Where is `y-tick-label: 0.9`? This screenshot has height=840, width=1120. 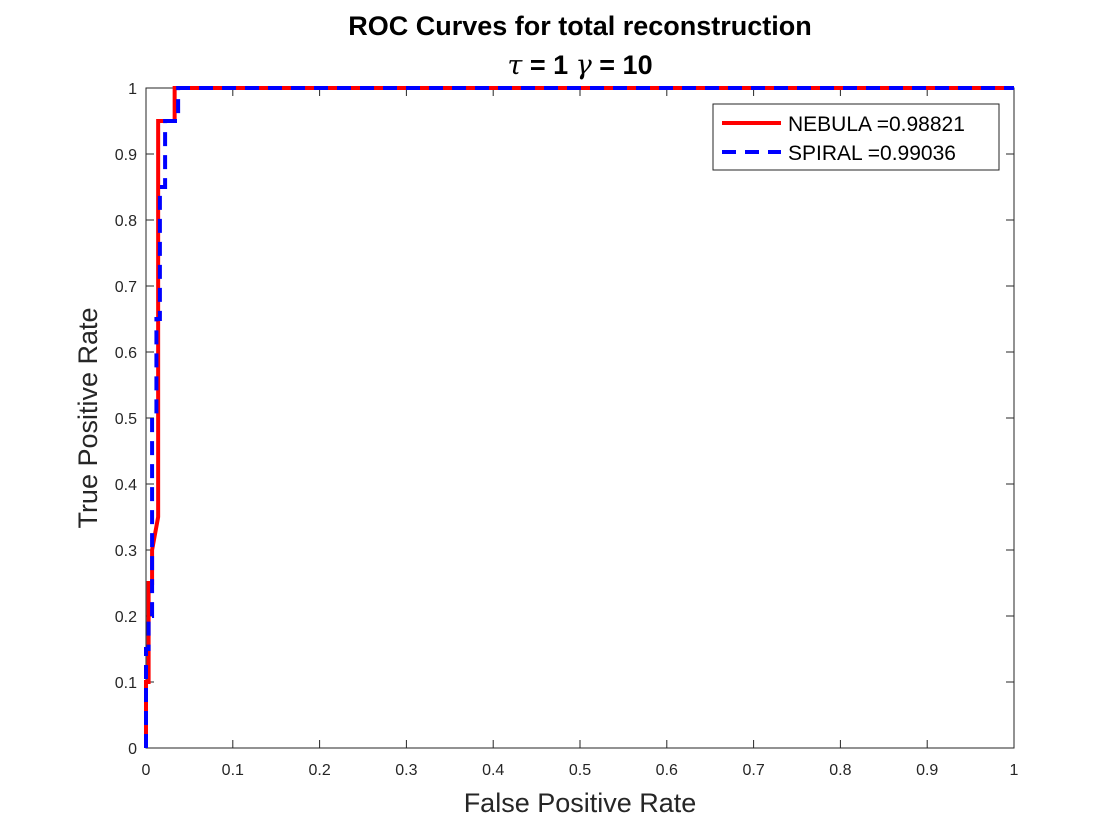
y-tick-label: 0.9 is located at coordinates (126, 155).